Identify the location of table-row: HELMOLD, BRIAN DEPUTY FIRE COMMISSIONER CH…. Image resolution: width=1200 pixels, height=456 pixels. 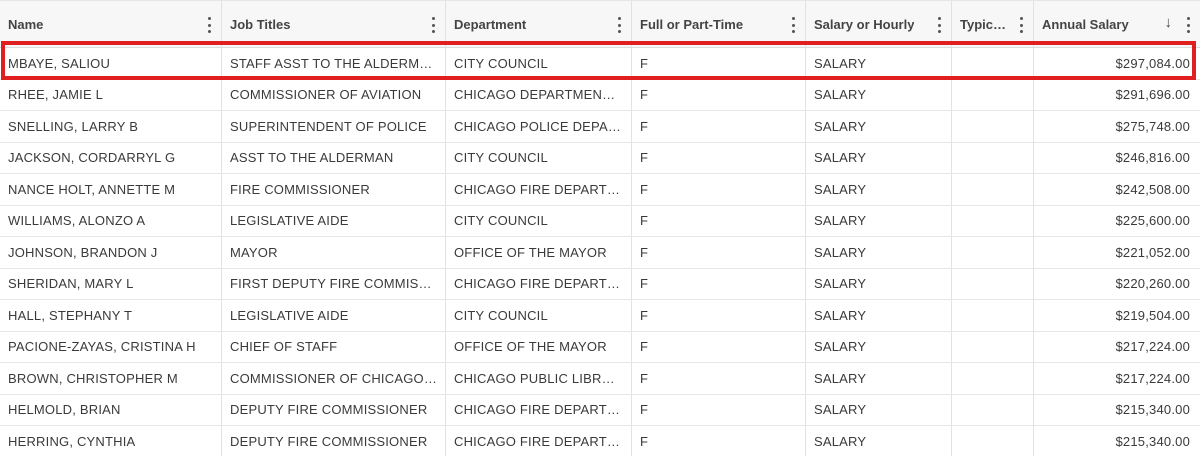
(600, 410).